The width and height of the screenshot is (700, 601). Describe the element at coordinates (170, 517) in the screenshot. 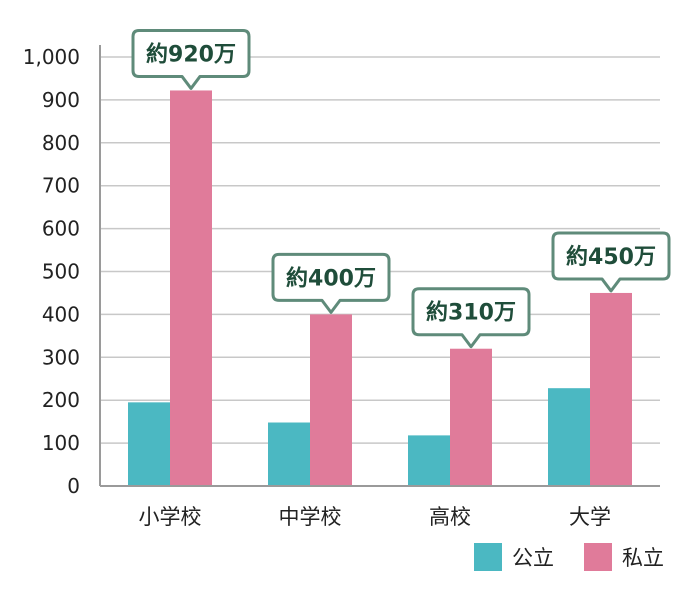

I see `category-label: 小学校` at that location.